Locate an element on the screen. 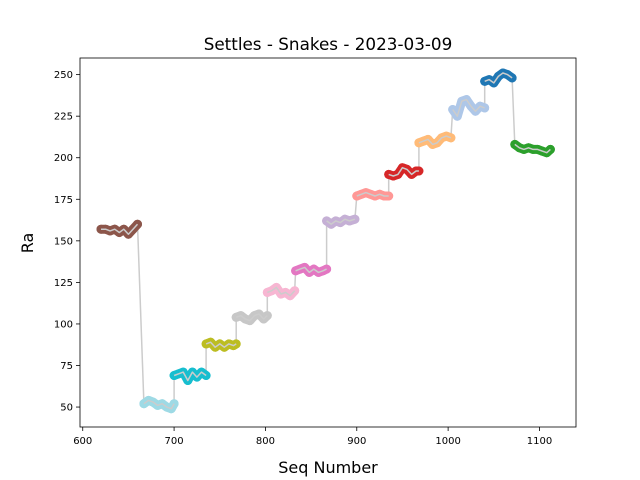 The height and width of the screenshot is (480, 640). y-tick-label: 225 is located at coordinates (63, 117).